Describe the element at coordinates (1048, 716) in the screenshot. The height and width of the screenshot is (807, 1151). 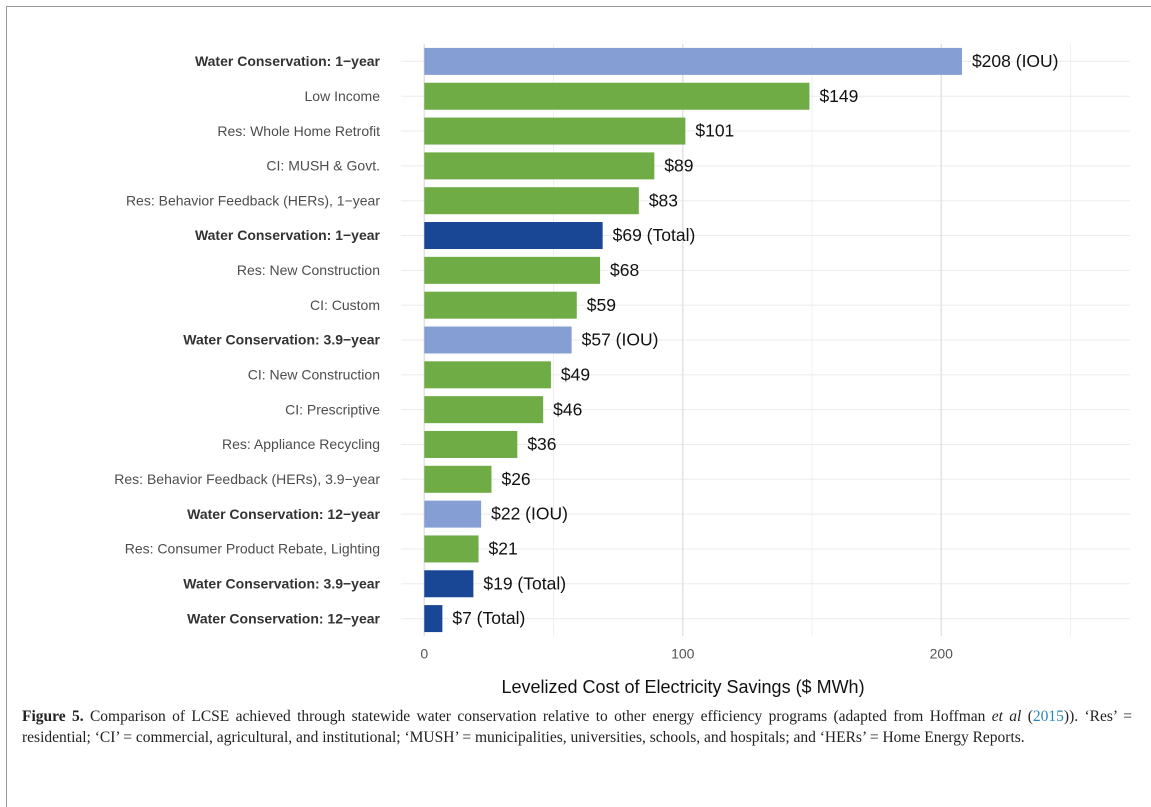
I see `caption-link: 2015` at that location.